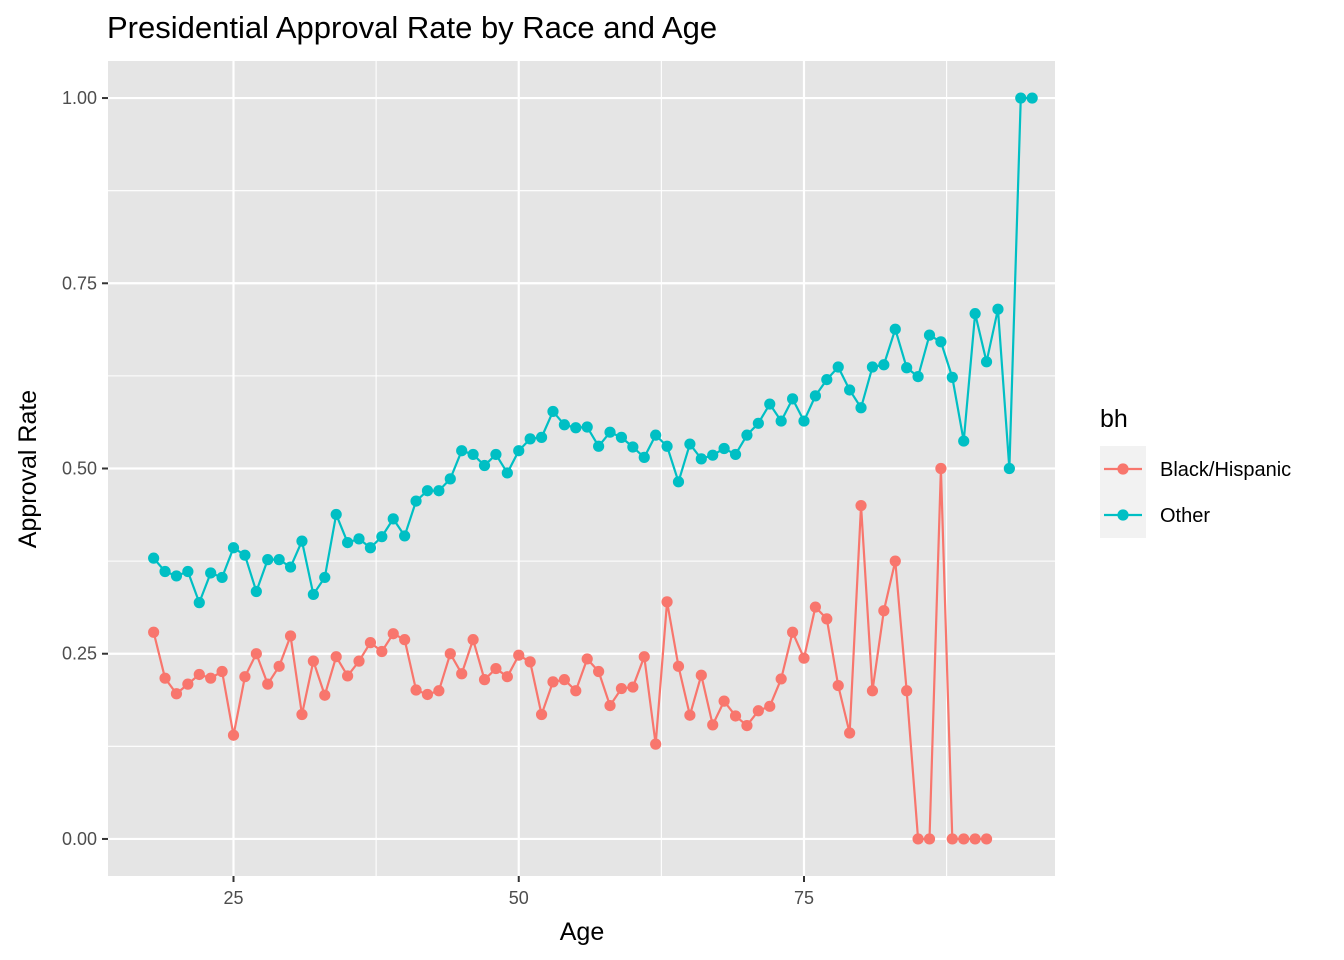 Image resolution: width=1344 pixels, height=960 pixels. Describe the element at coordinates (1185, 516) in the screenshot. I see `legend-label: Other` at that location.